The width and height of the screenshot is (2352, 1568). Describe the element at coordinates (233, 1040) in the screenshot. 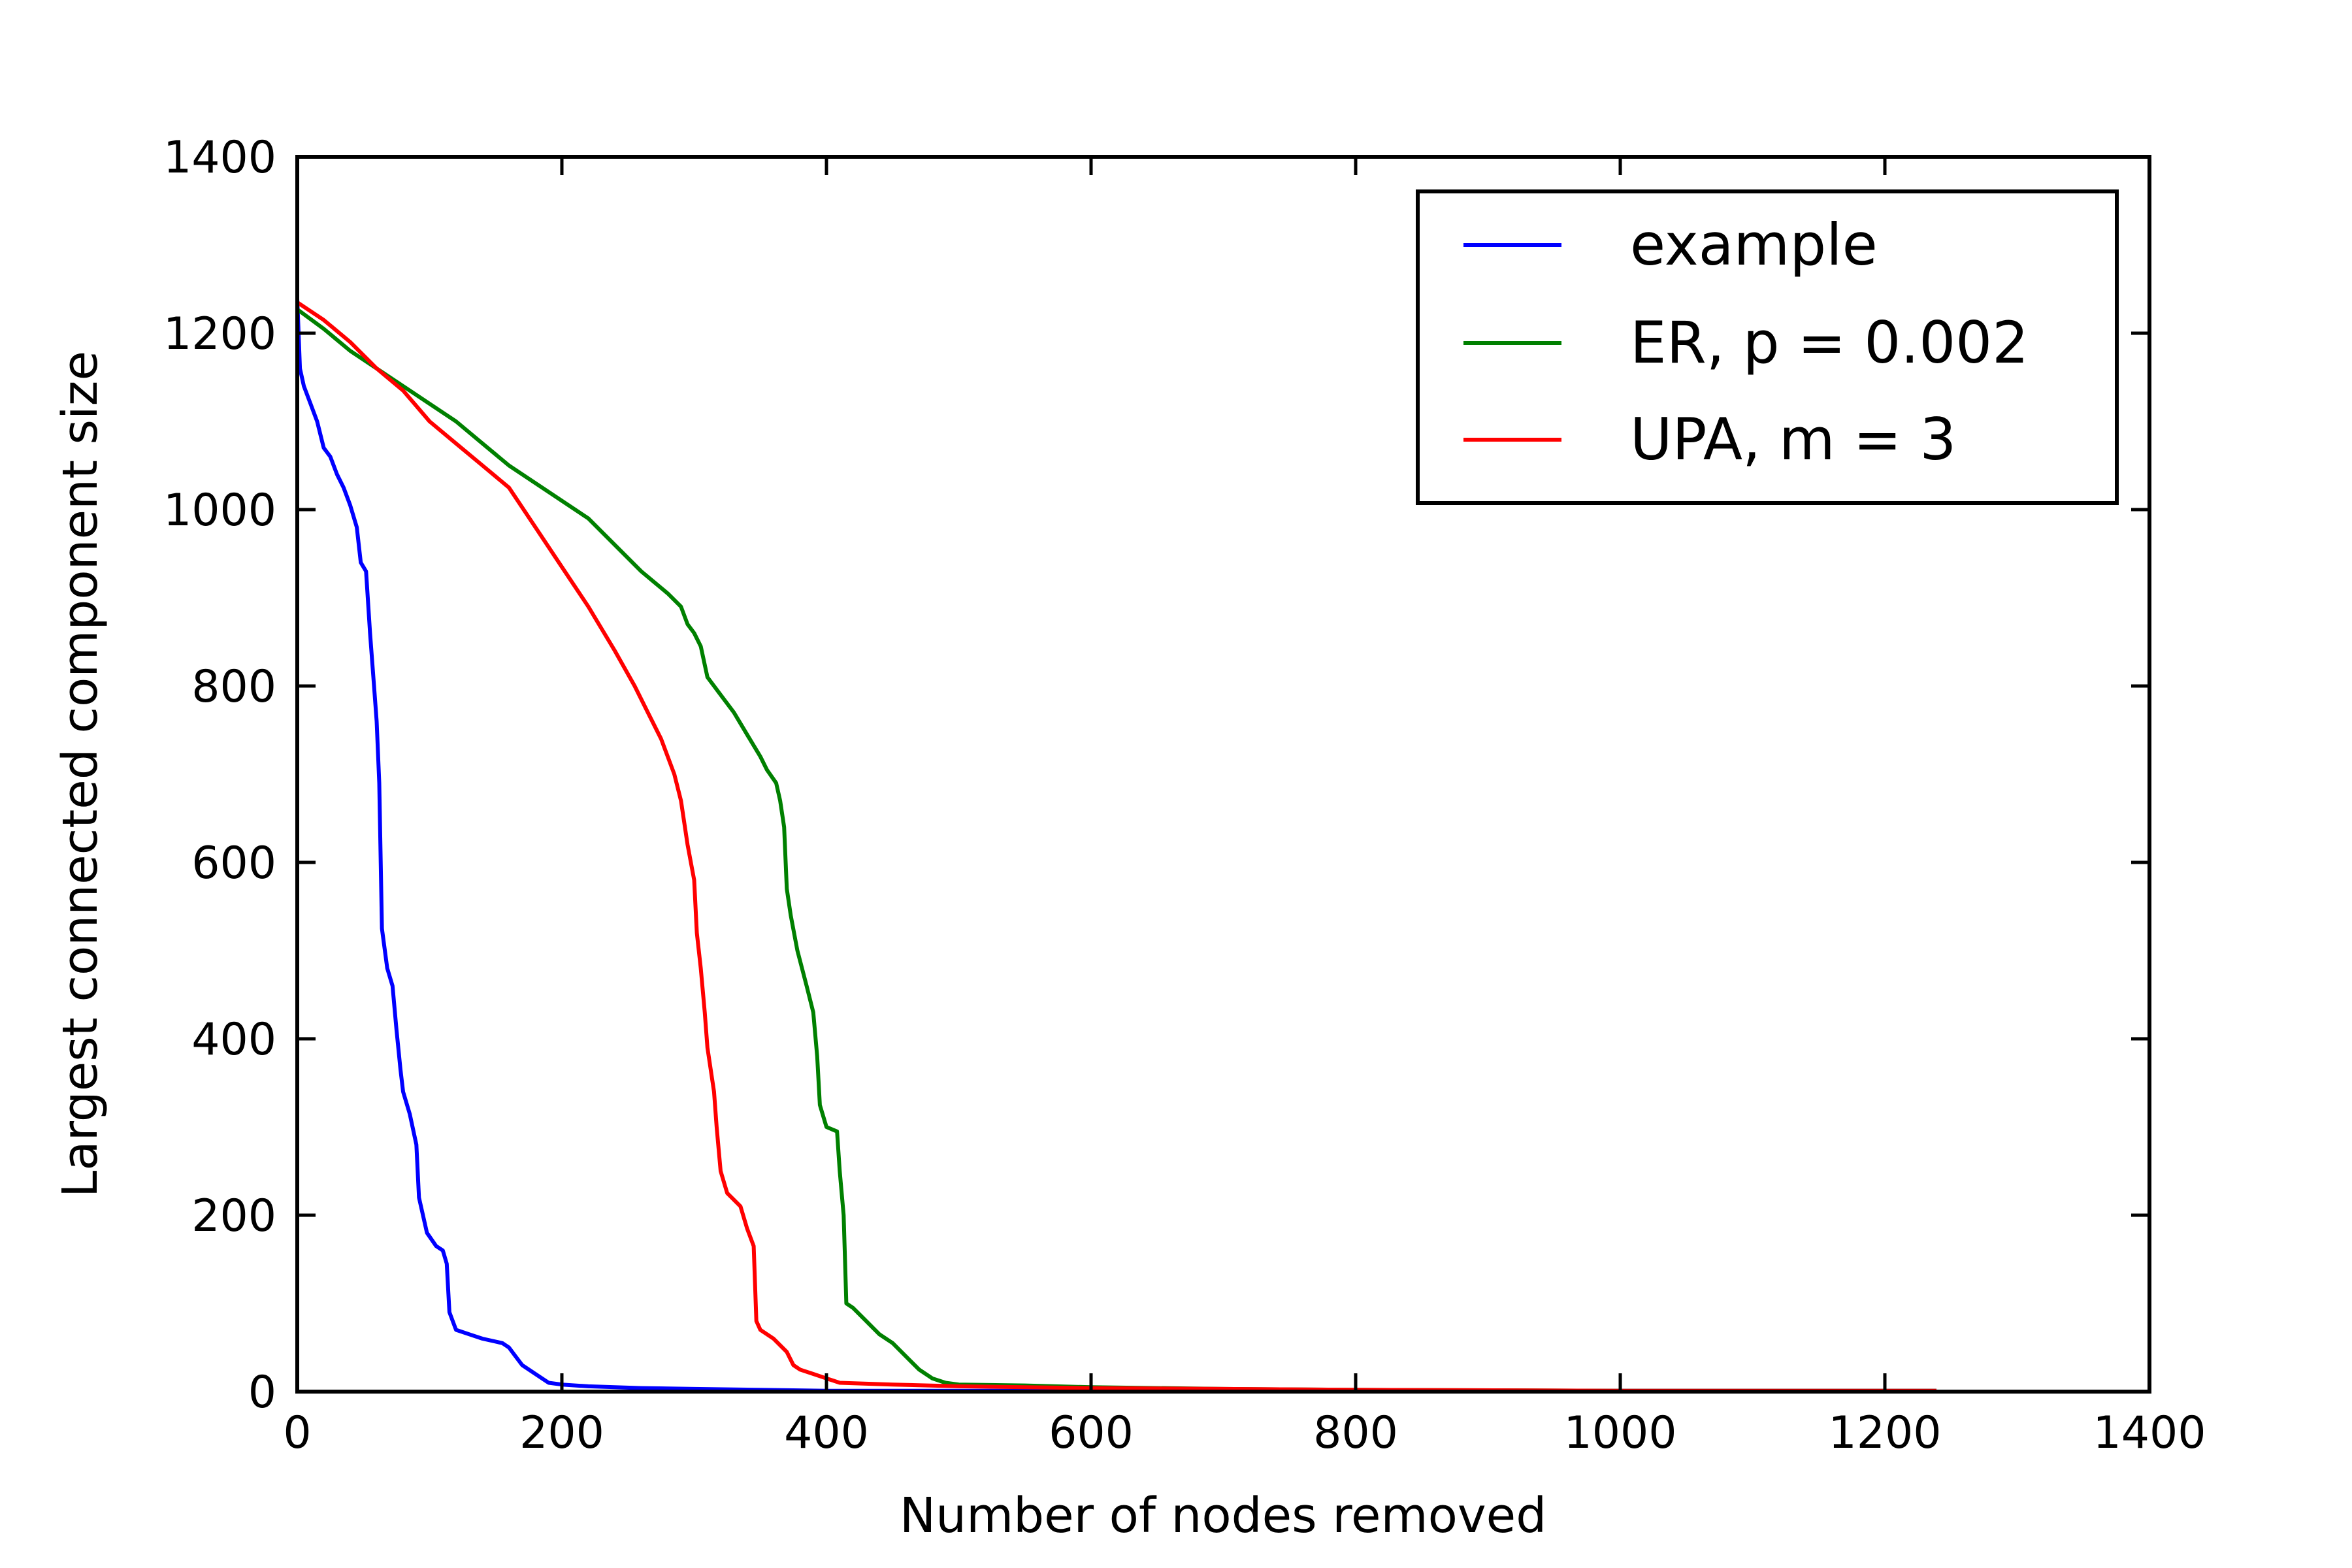

I see `y-tick-label: 400` at that location.